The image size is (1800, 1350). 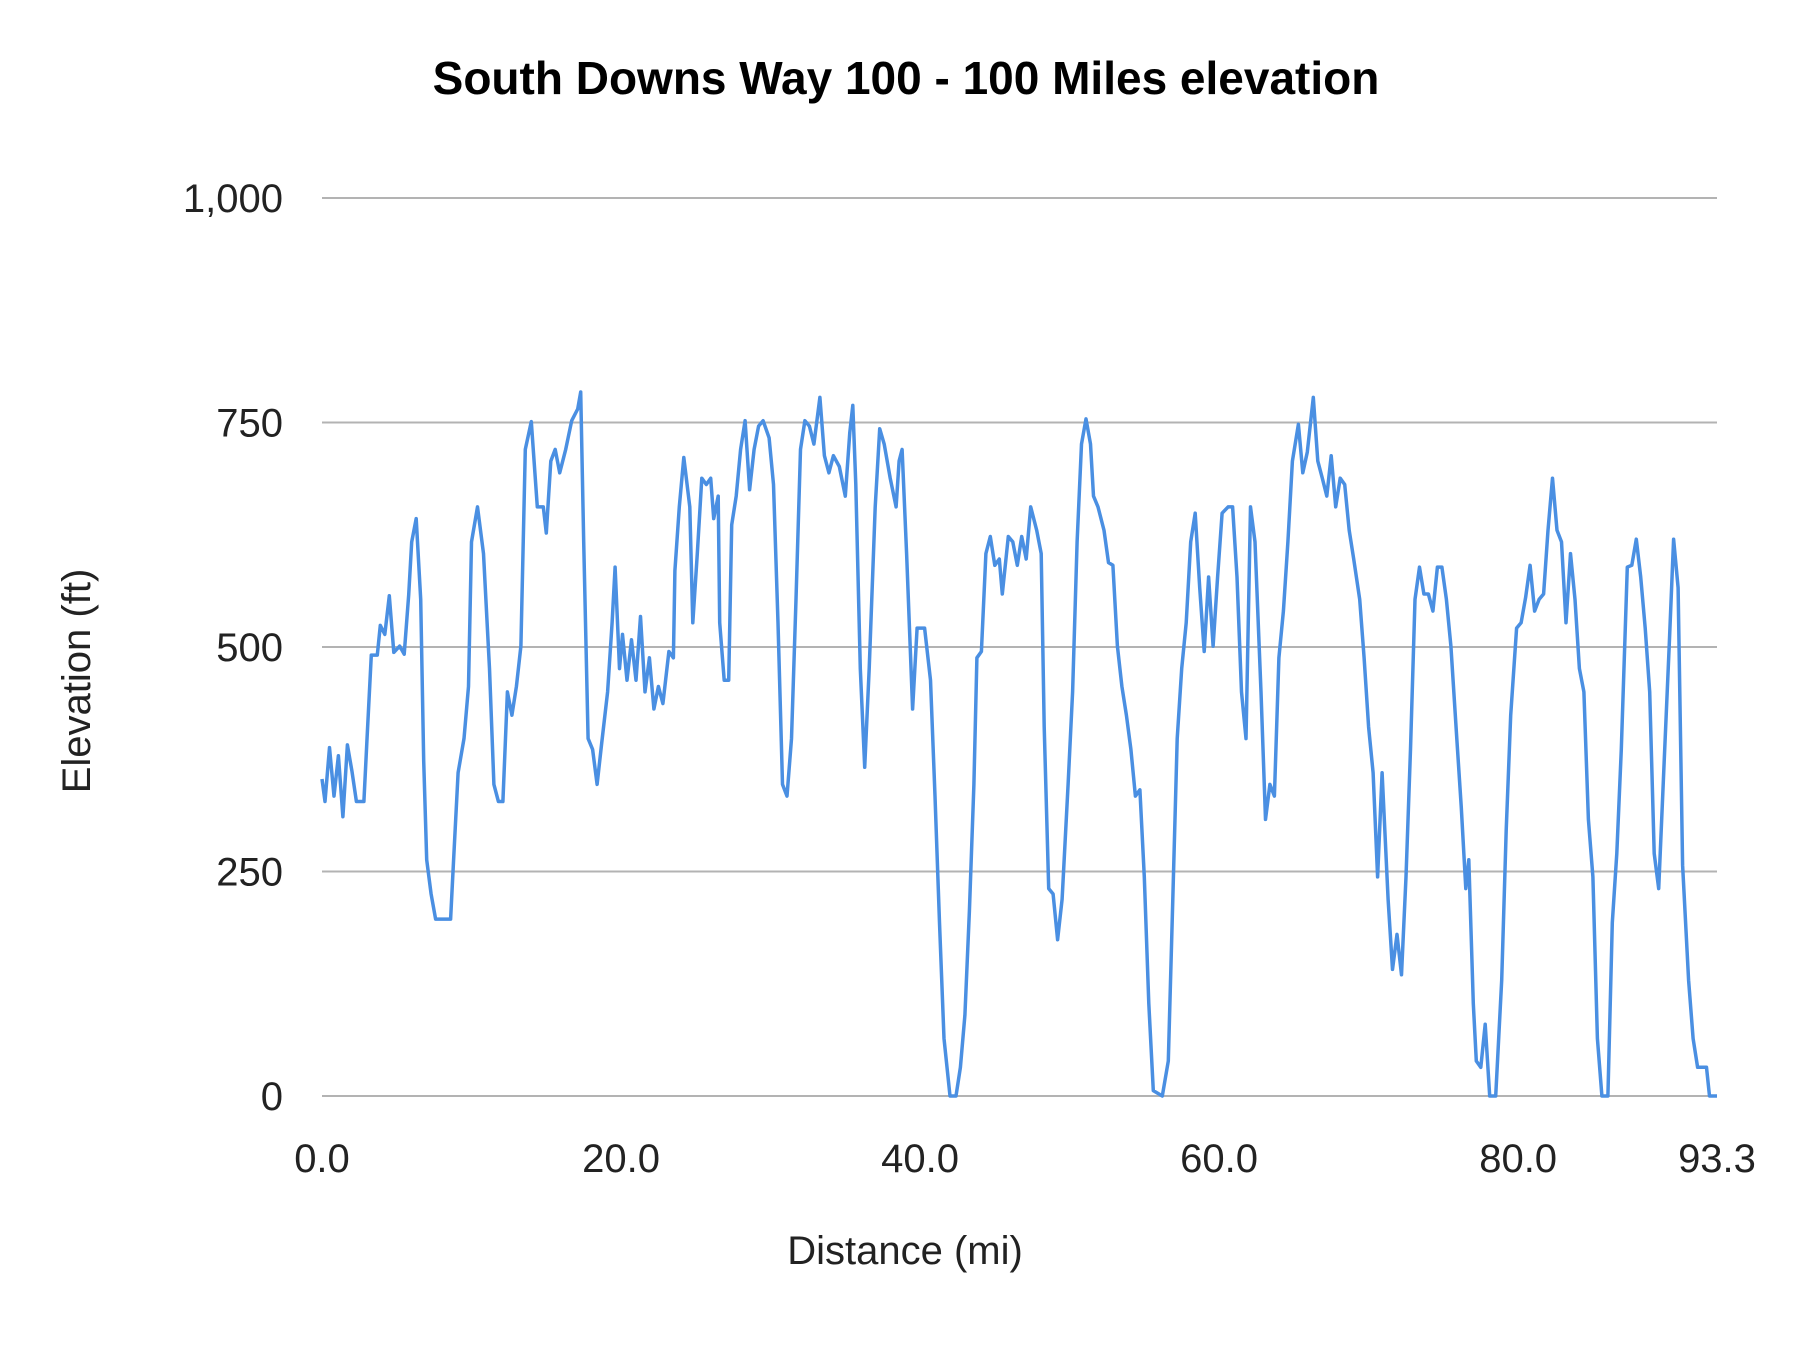 What do you see at coordinates (249, 424) in the screenshot?
I see `y-tick-label: 750` at bounding box center [249, 424].